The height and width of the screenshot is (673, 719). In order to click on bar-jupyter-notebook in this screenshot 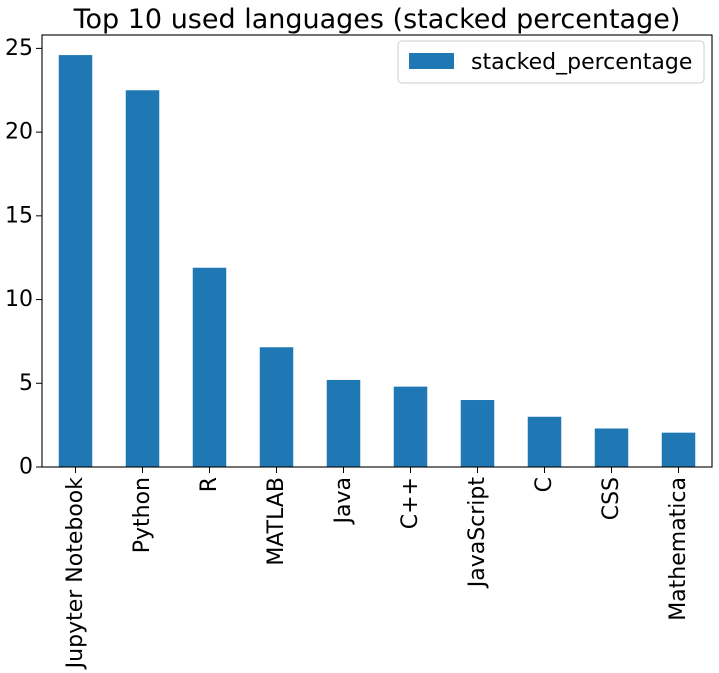, I will do `click(75, 261)`.